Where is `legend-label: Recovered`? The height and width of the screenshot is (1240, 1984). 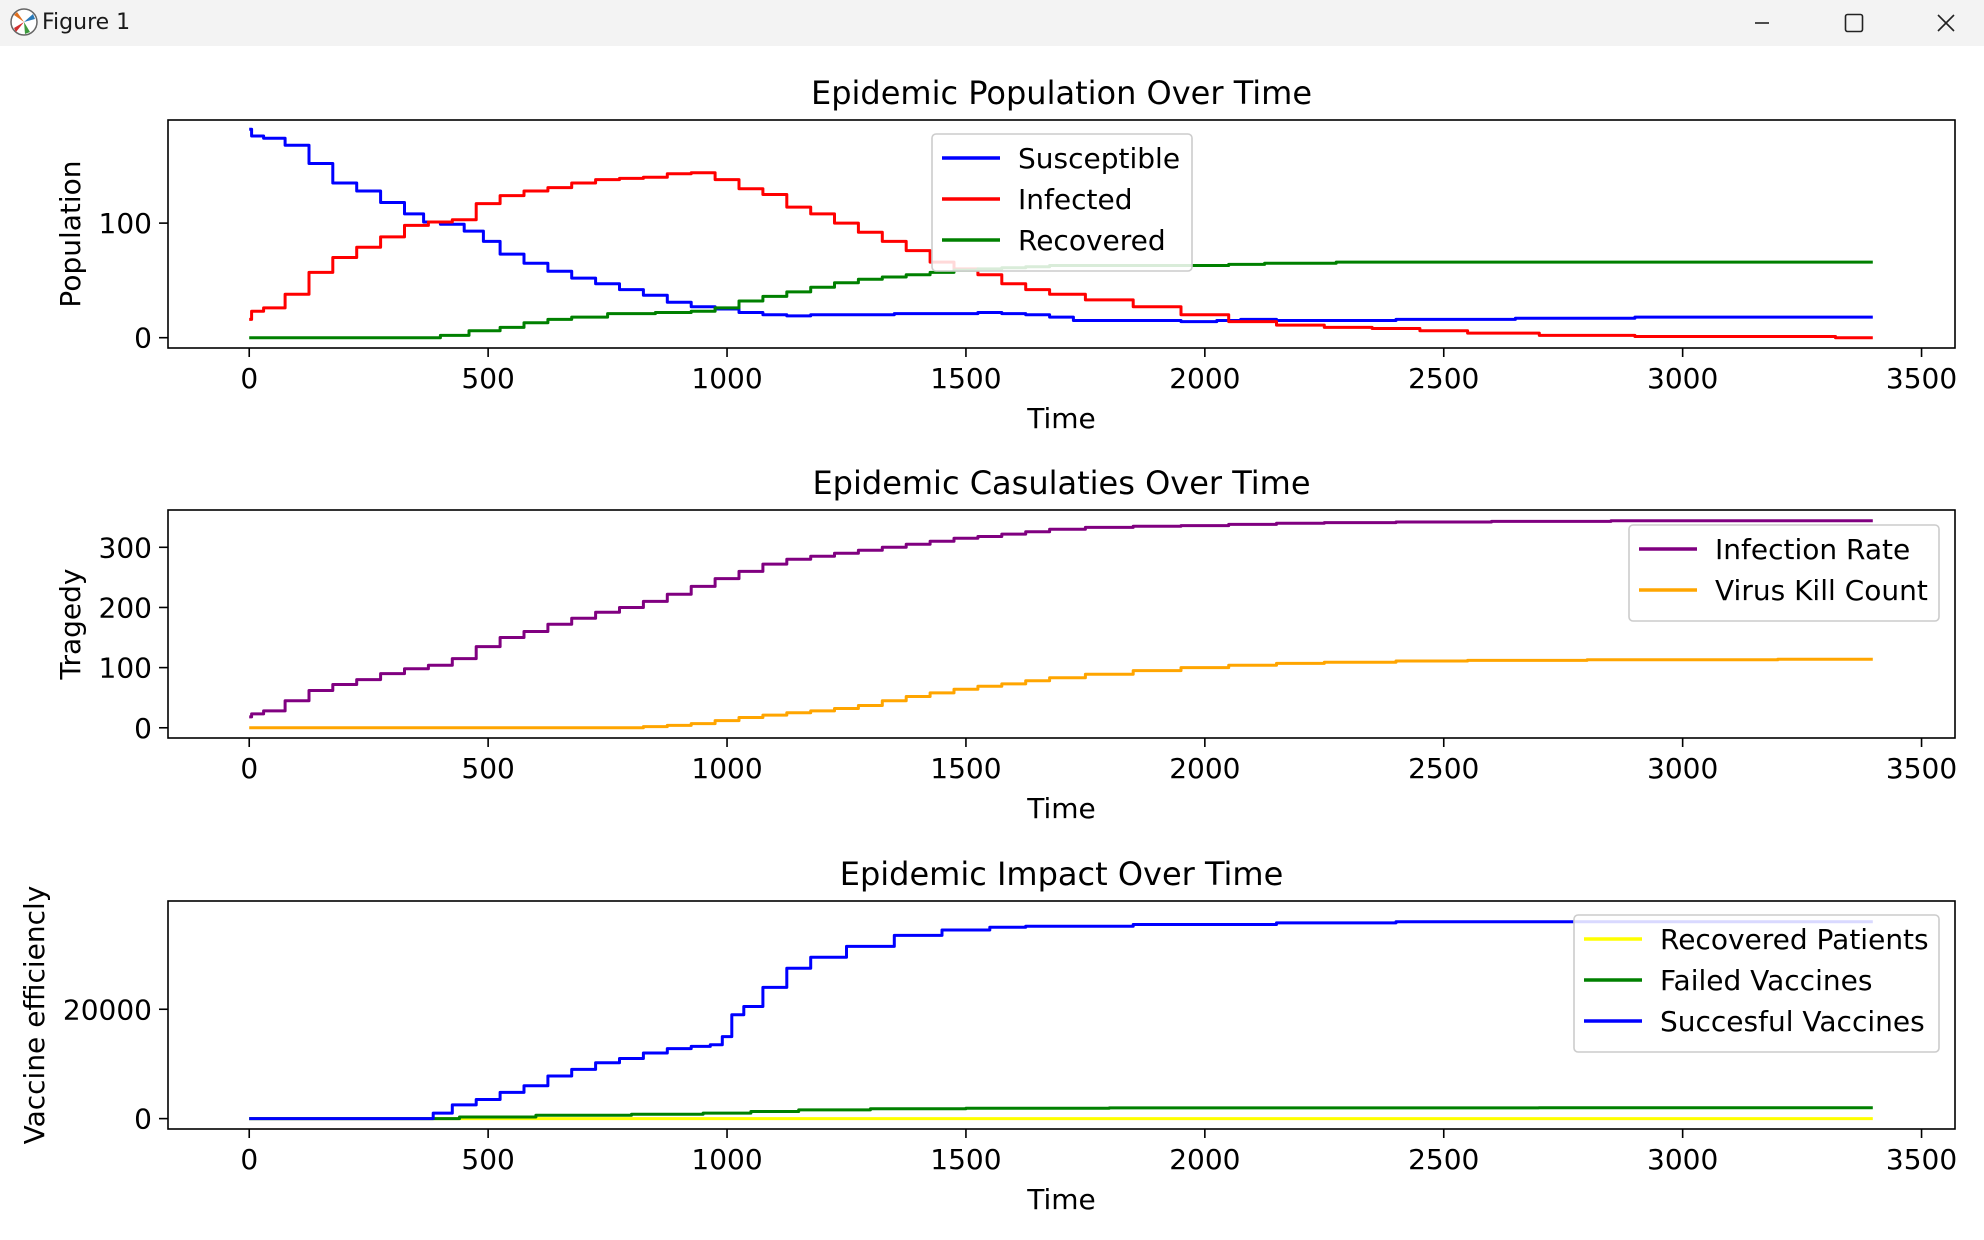 legend-label: Recovered is located at coordinates (1092, 240).